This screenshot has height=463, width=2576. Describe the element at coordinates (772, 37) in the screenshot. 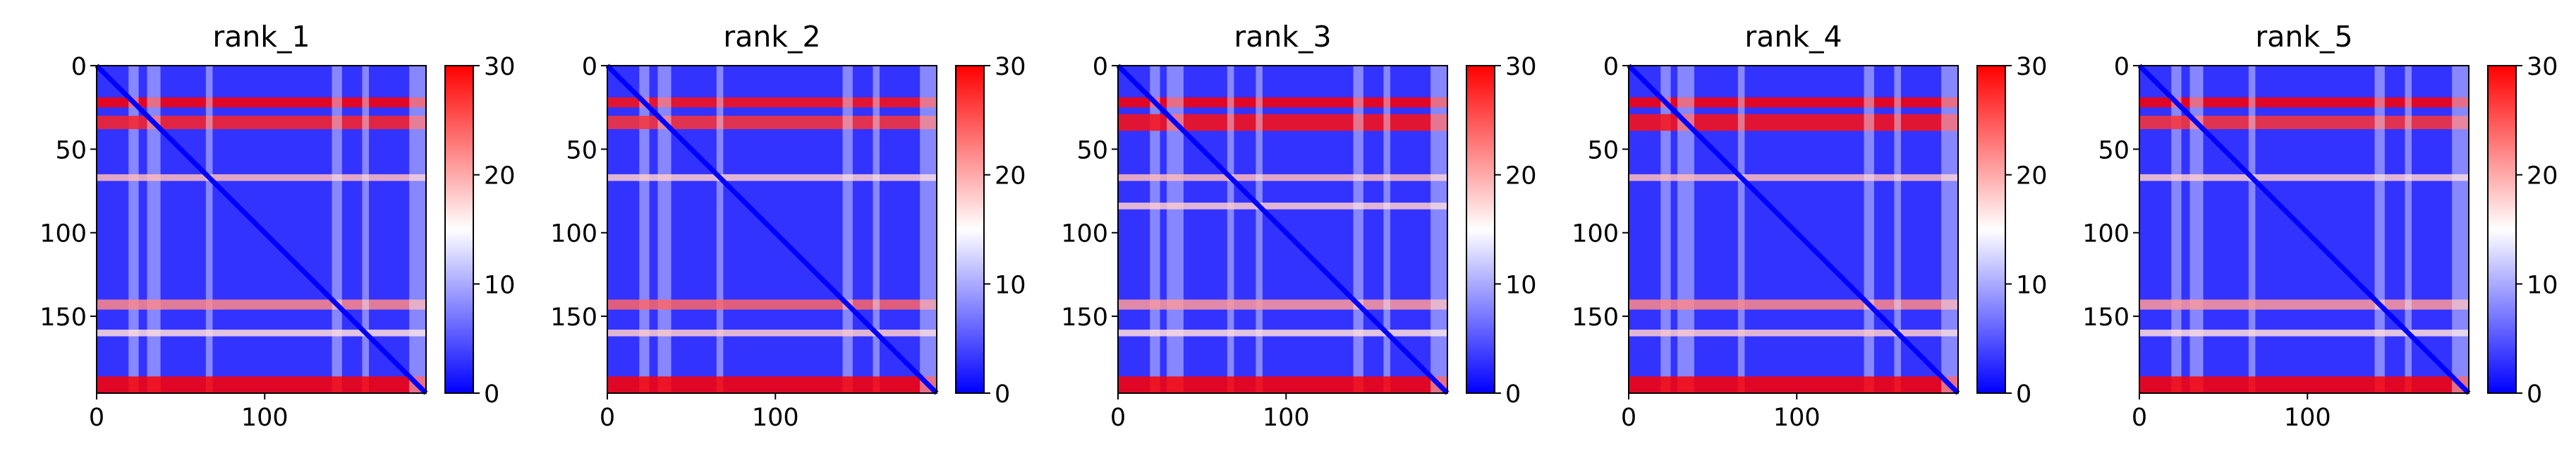

I see `panel-title: rank_2` at that location.